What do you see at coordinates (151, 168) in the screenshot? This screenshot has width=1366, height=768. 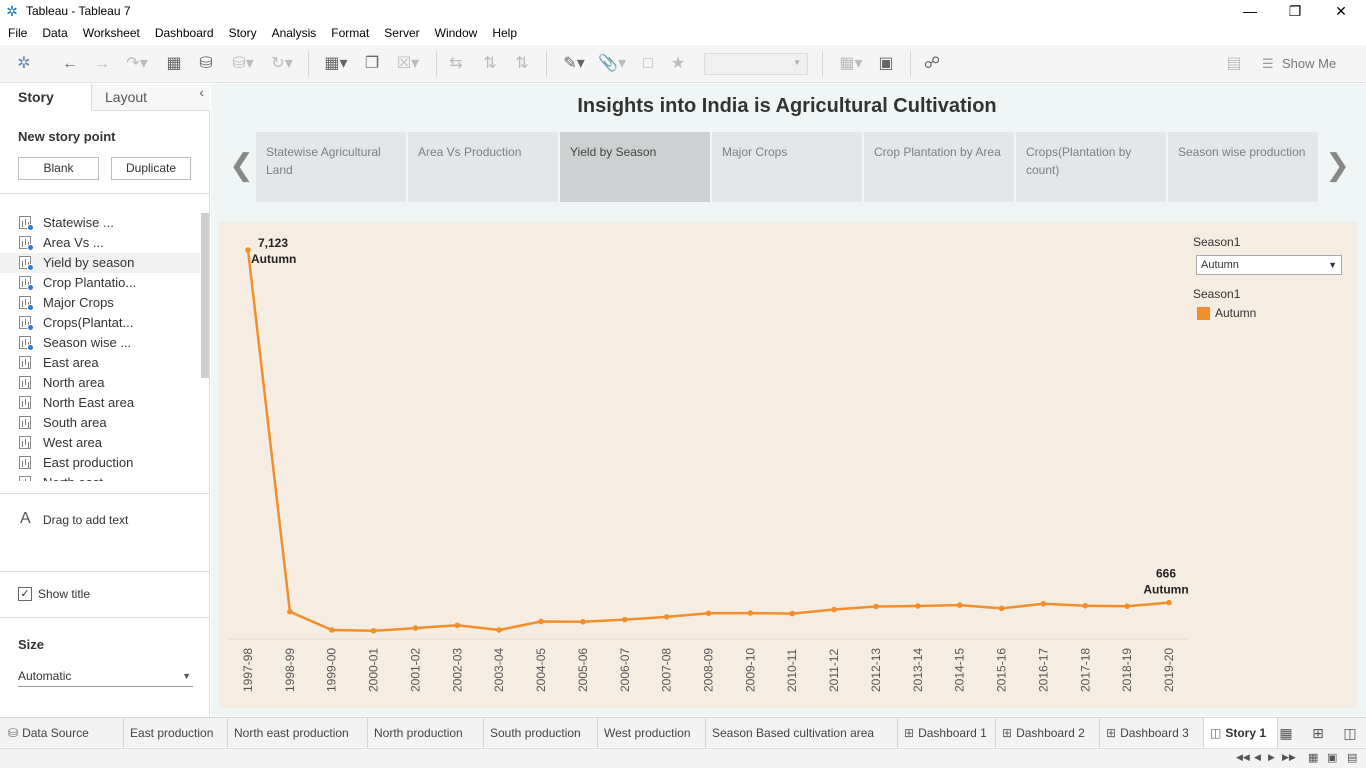 I see `duplicate-story-point-button: Duplicate` at bounding box center [151, 168].